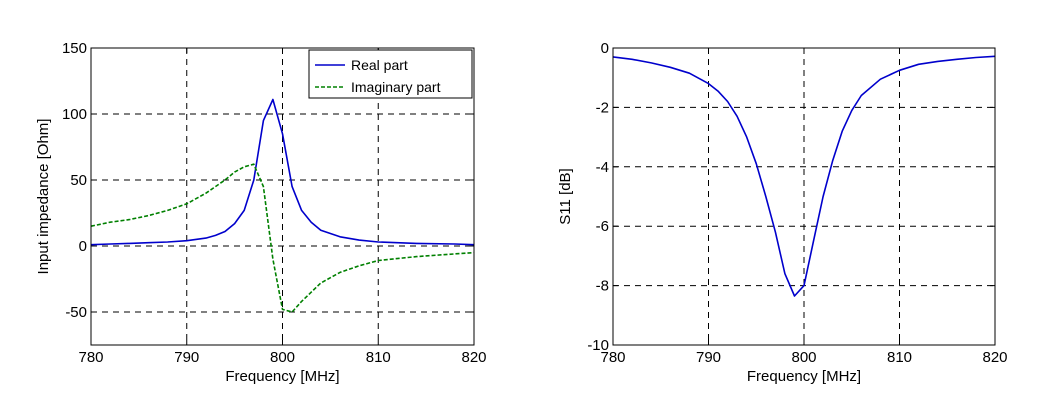 The width and height of the screenshot is (1059, 411). I want to click on y-axis-label: S11 [dB], so click(565, 196).